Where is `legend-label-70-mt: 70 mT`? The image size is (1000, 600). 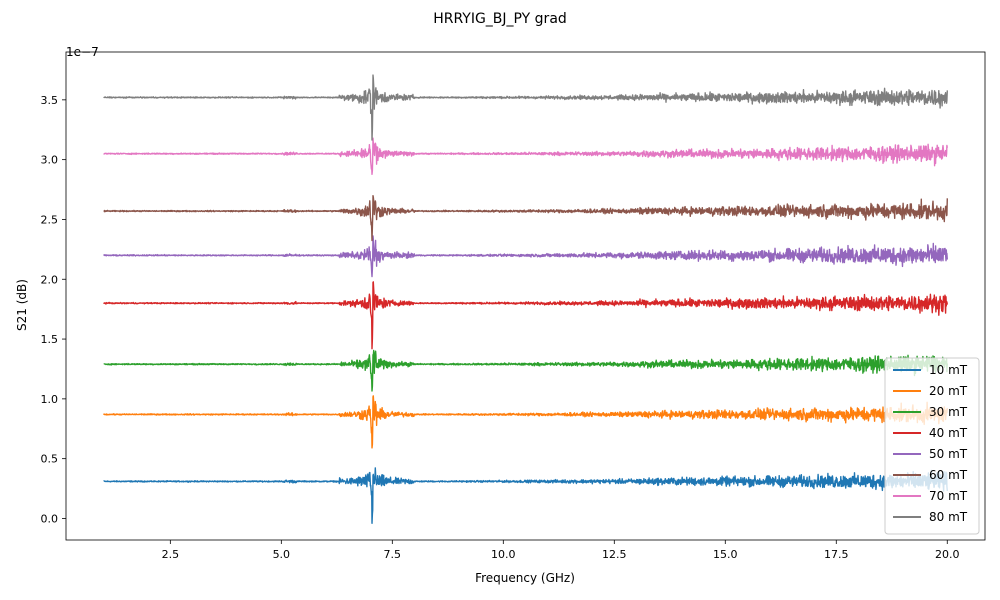
legend-label-70-mt: 70 mT is located at coordinates (948, 496).